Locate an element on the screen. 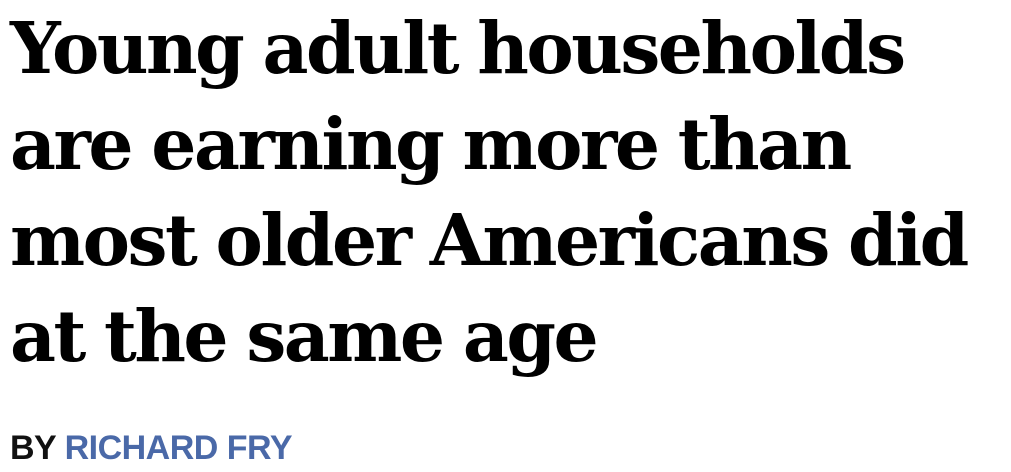  headline-line-2: are earning more than is located at coordinates (431, 144).